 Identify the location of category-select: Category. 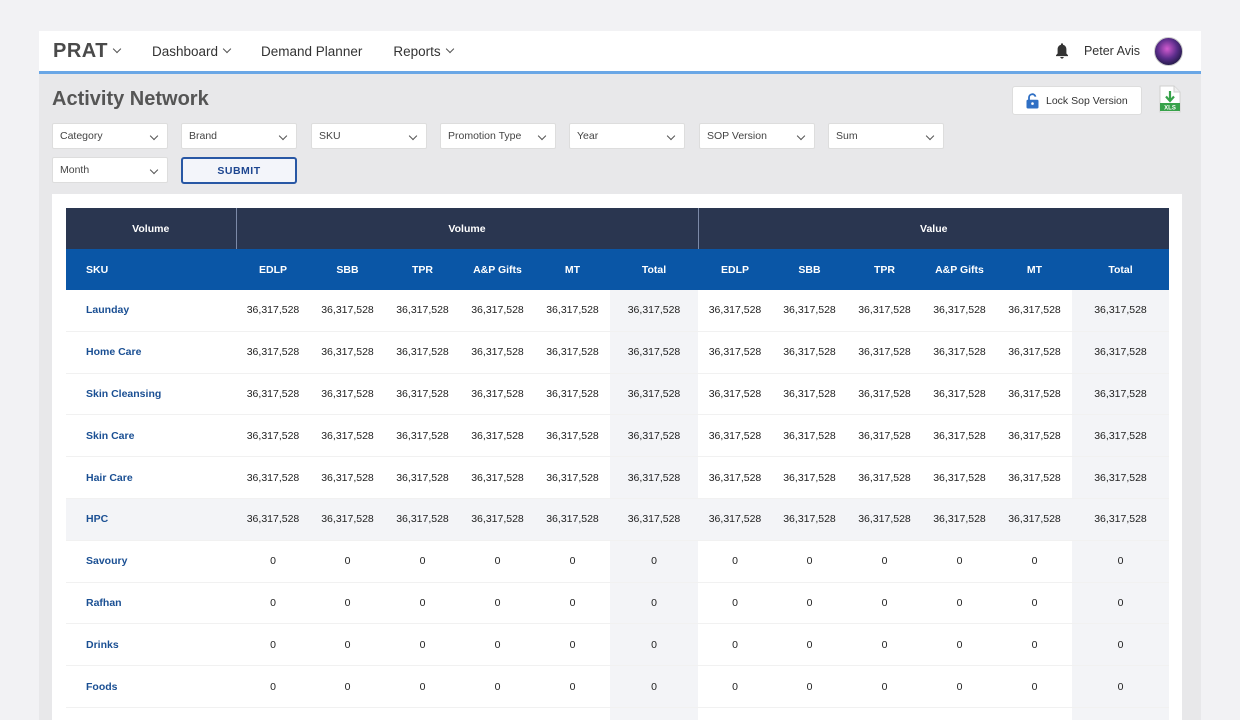
(110, 136).